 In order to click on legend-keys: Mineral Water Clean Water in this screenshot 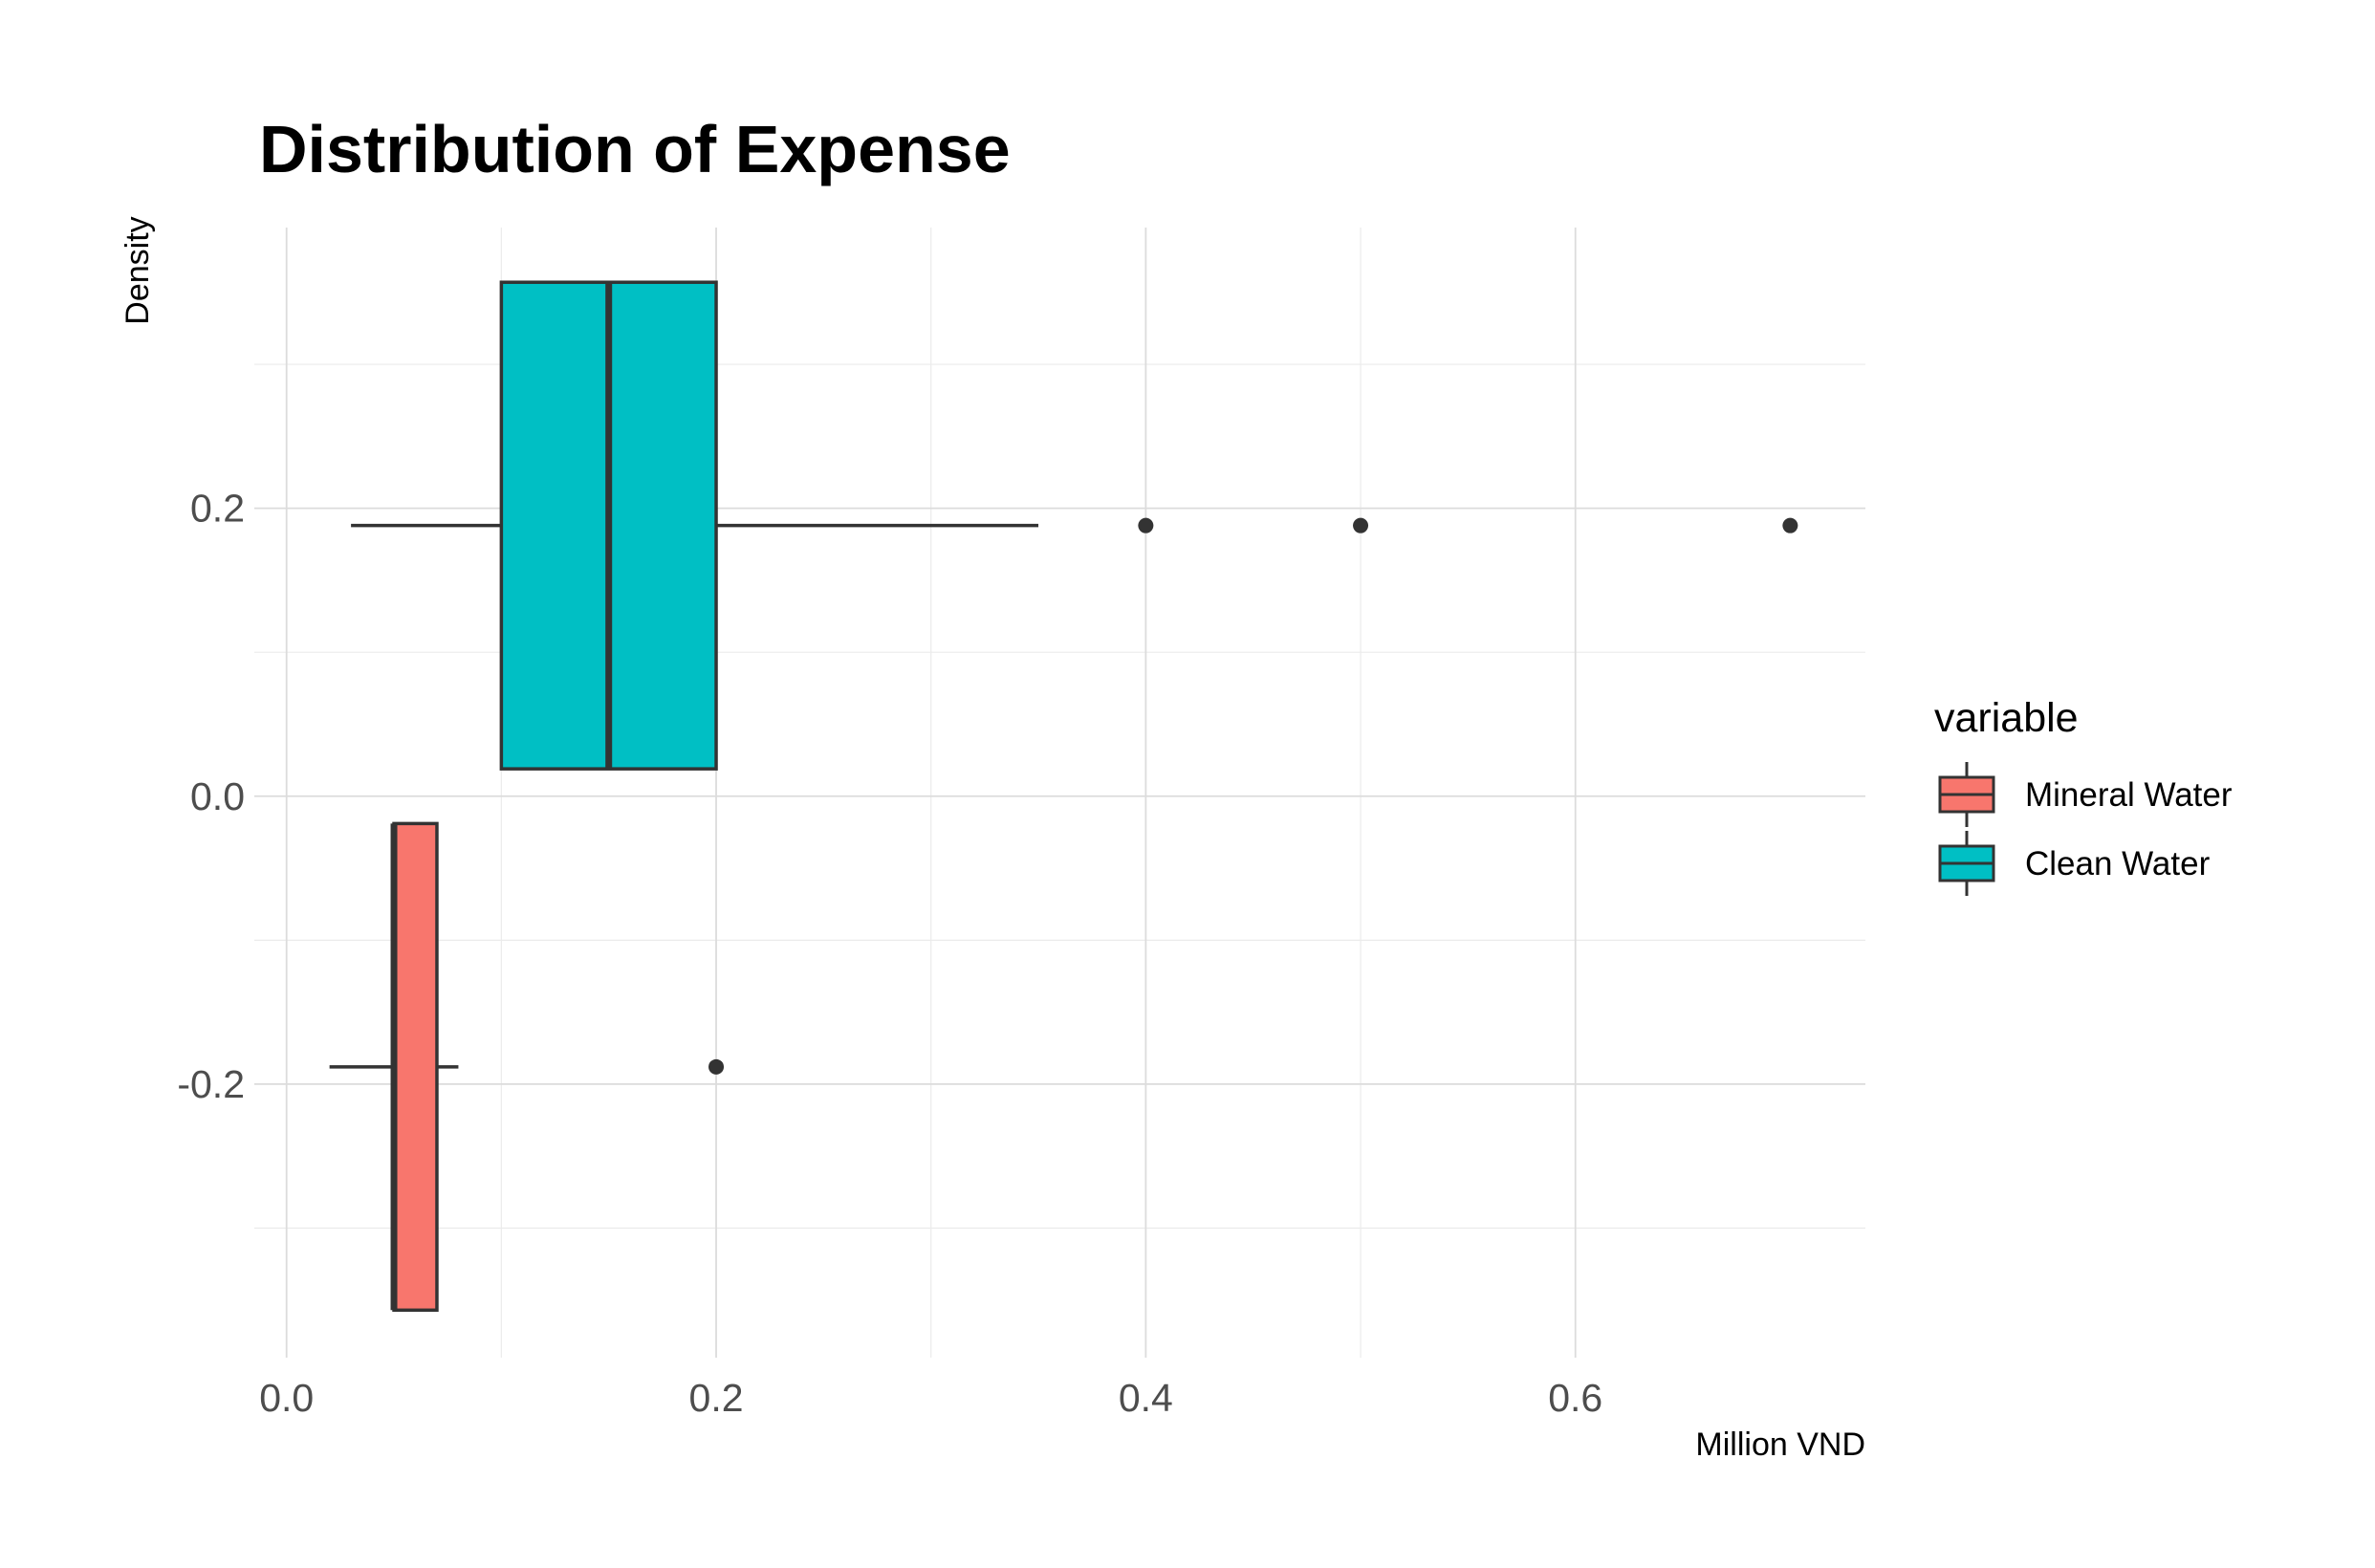, I will do `click(2085, 829)`.